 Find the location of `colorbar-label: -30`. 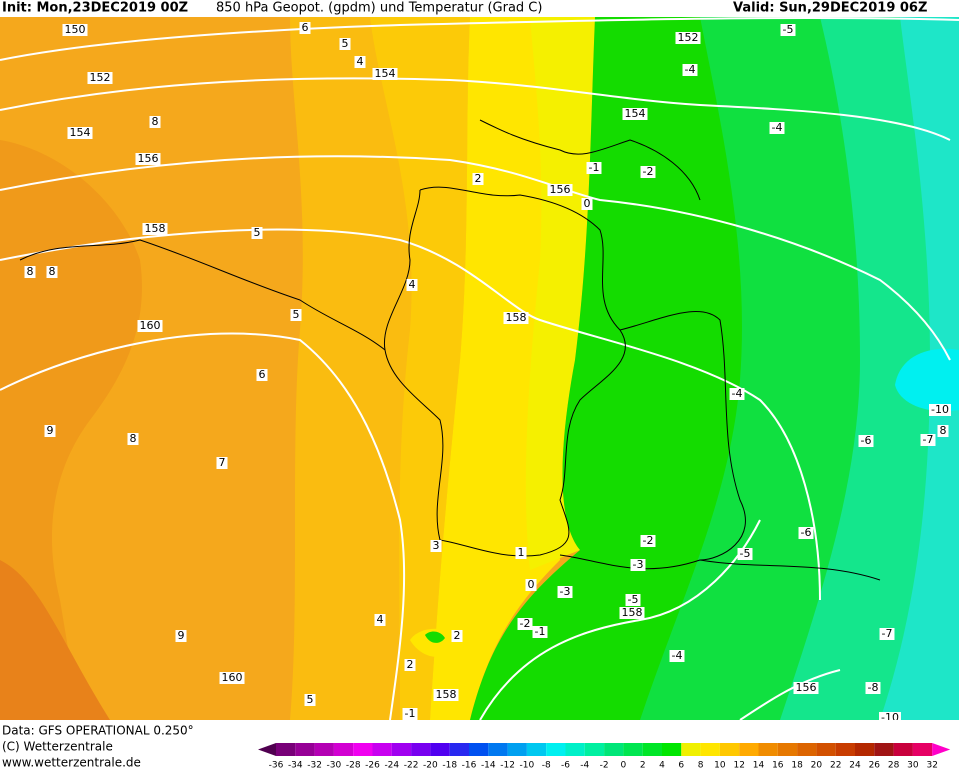

colorbar-label: -30 is located at coordinates (334, 765).